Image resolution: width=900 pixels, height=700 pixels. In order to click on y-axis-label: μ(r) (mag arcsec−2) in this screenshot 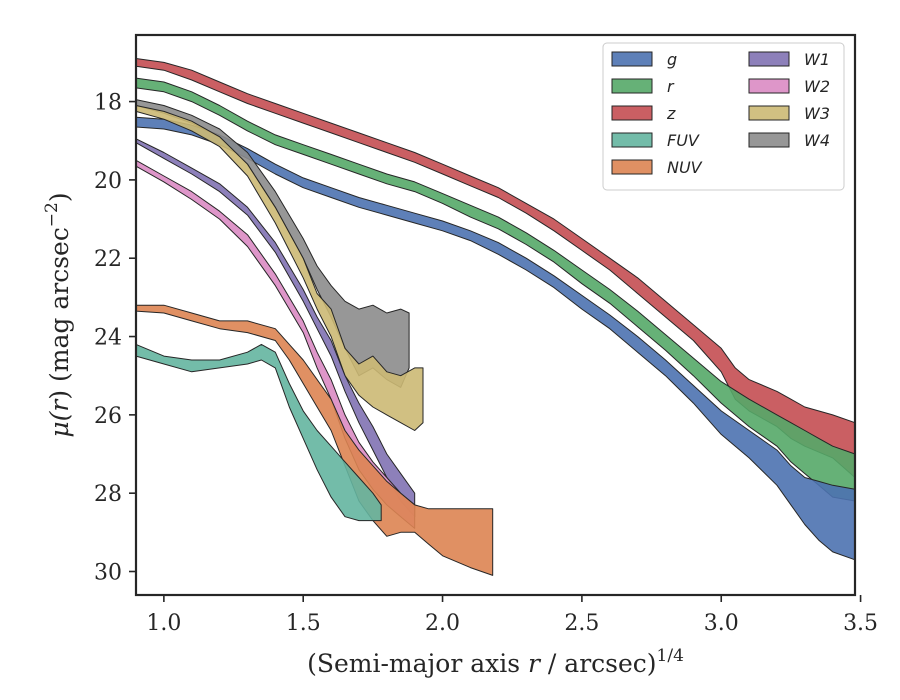, I will do `click(58, 314)`.